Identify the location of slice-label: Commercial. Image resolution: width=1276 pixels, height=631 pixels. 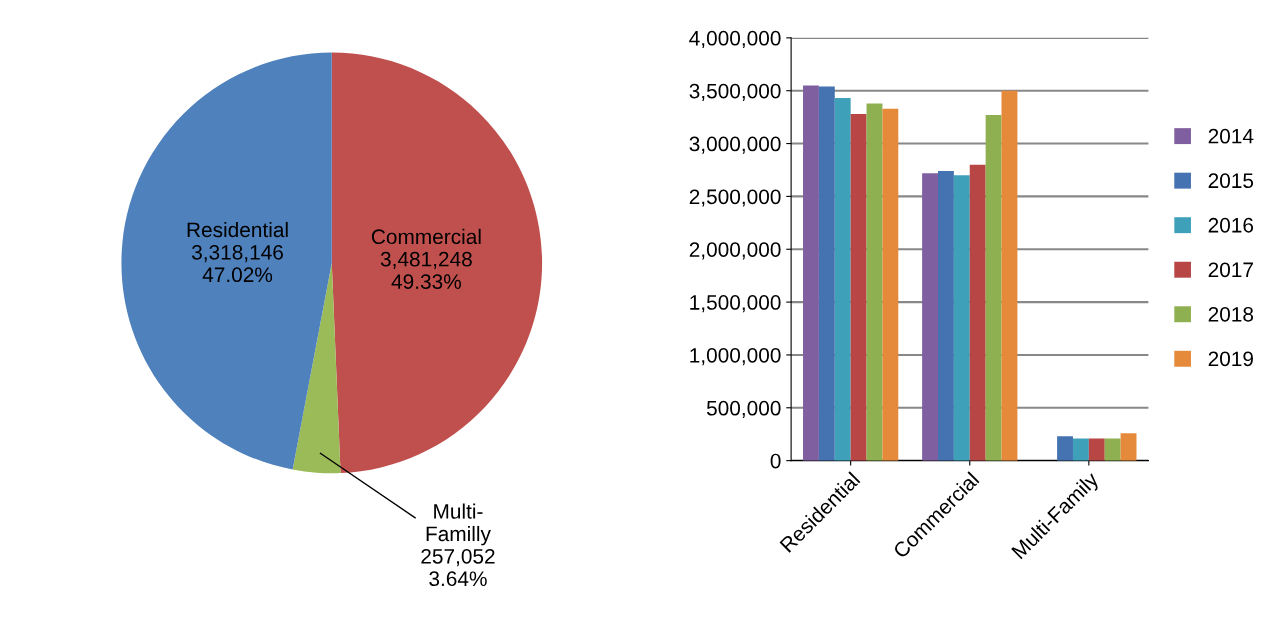
(426, 236).